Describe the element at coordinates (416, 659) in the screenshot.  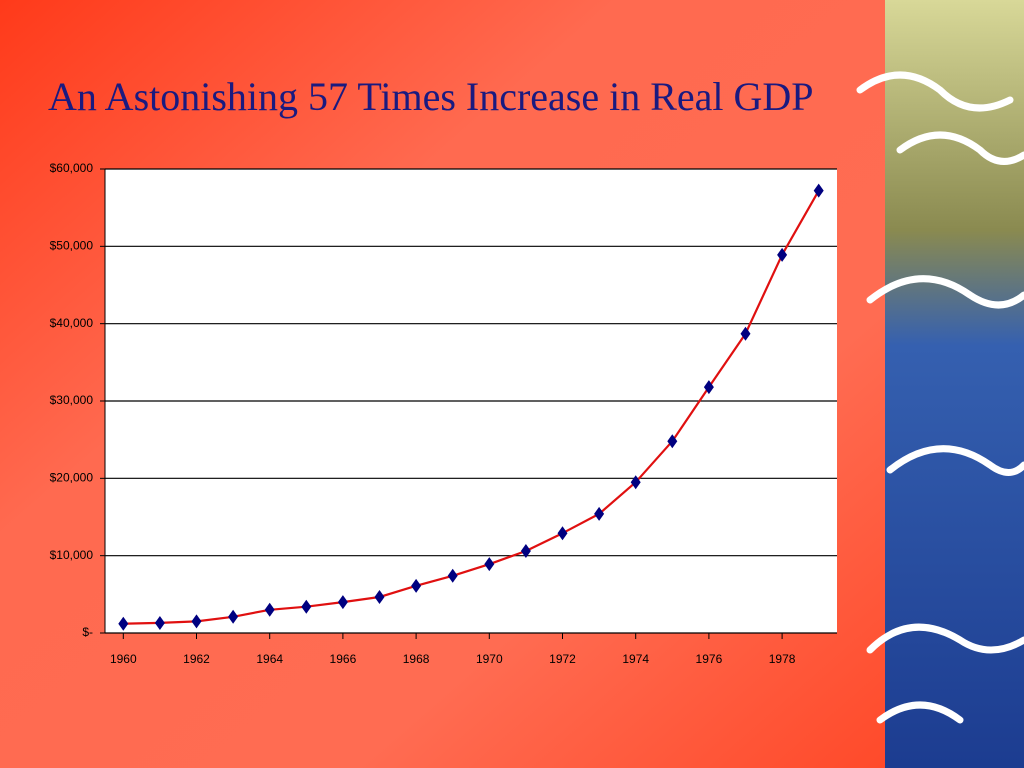
I see `x-tick-label: 1968` at that location.